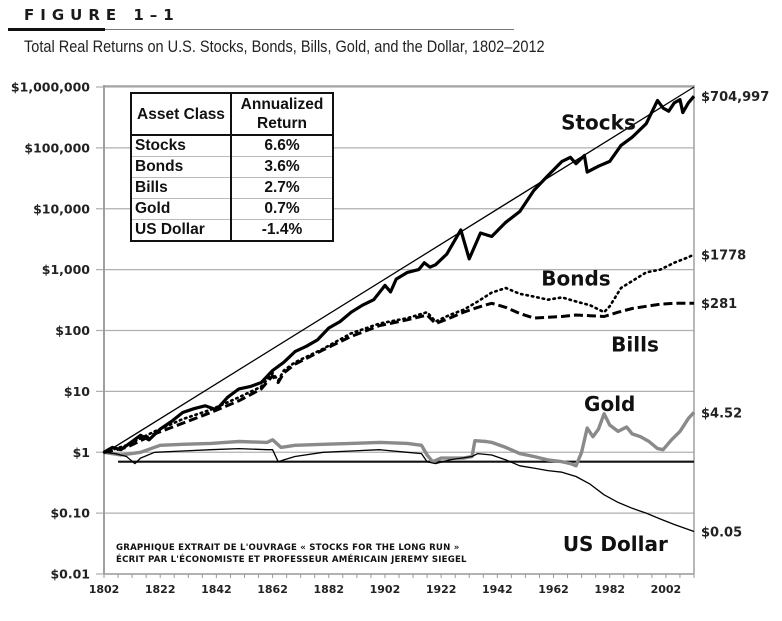 This screenshot has width=782, height=621. I want to click on table-row: Bonds 3.6%, so click(232, 167).